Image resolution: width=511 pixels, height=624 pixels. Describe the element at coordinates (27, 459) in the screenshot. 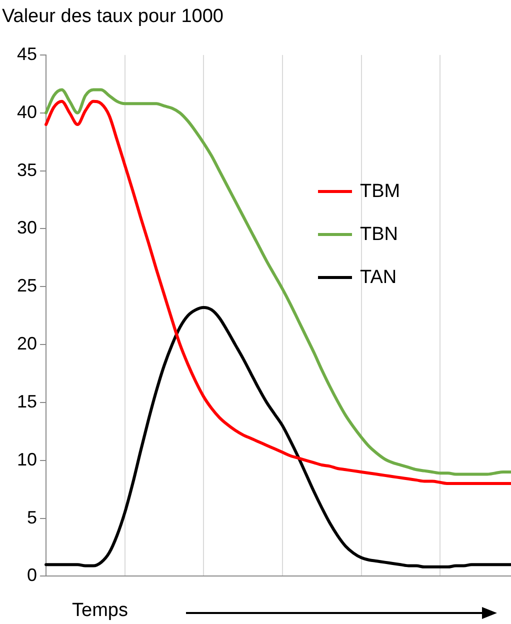

I see `y-tick-label: 10` at that location.